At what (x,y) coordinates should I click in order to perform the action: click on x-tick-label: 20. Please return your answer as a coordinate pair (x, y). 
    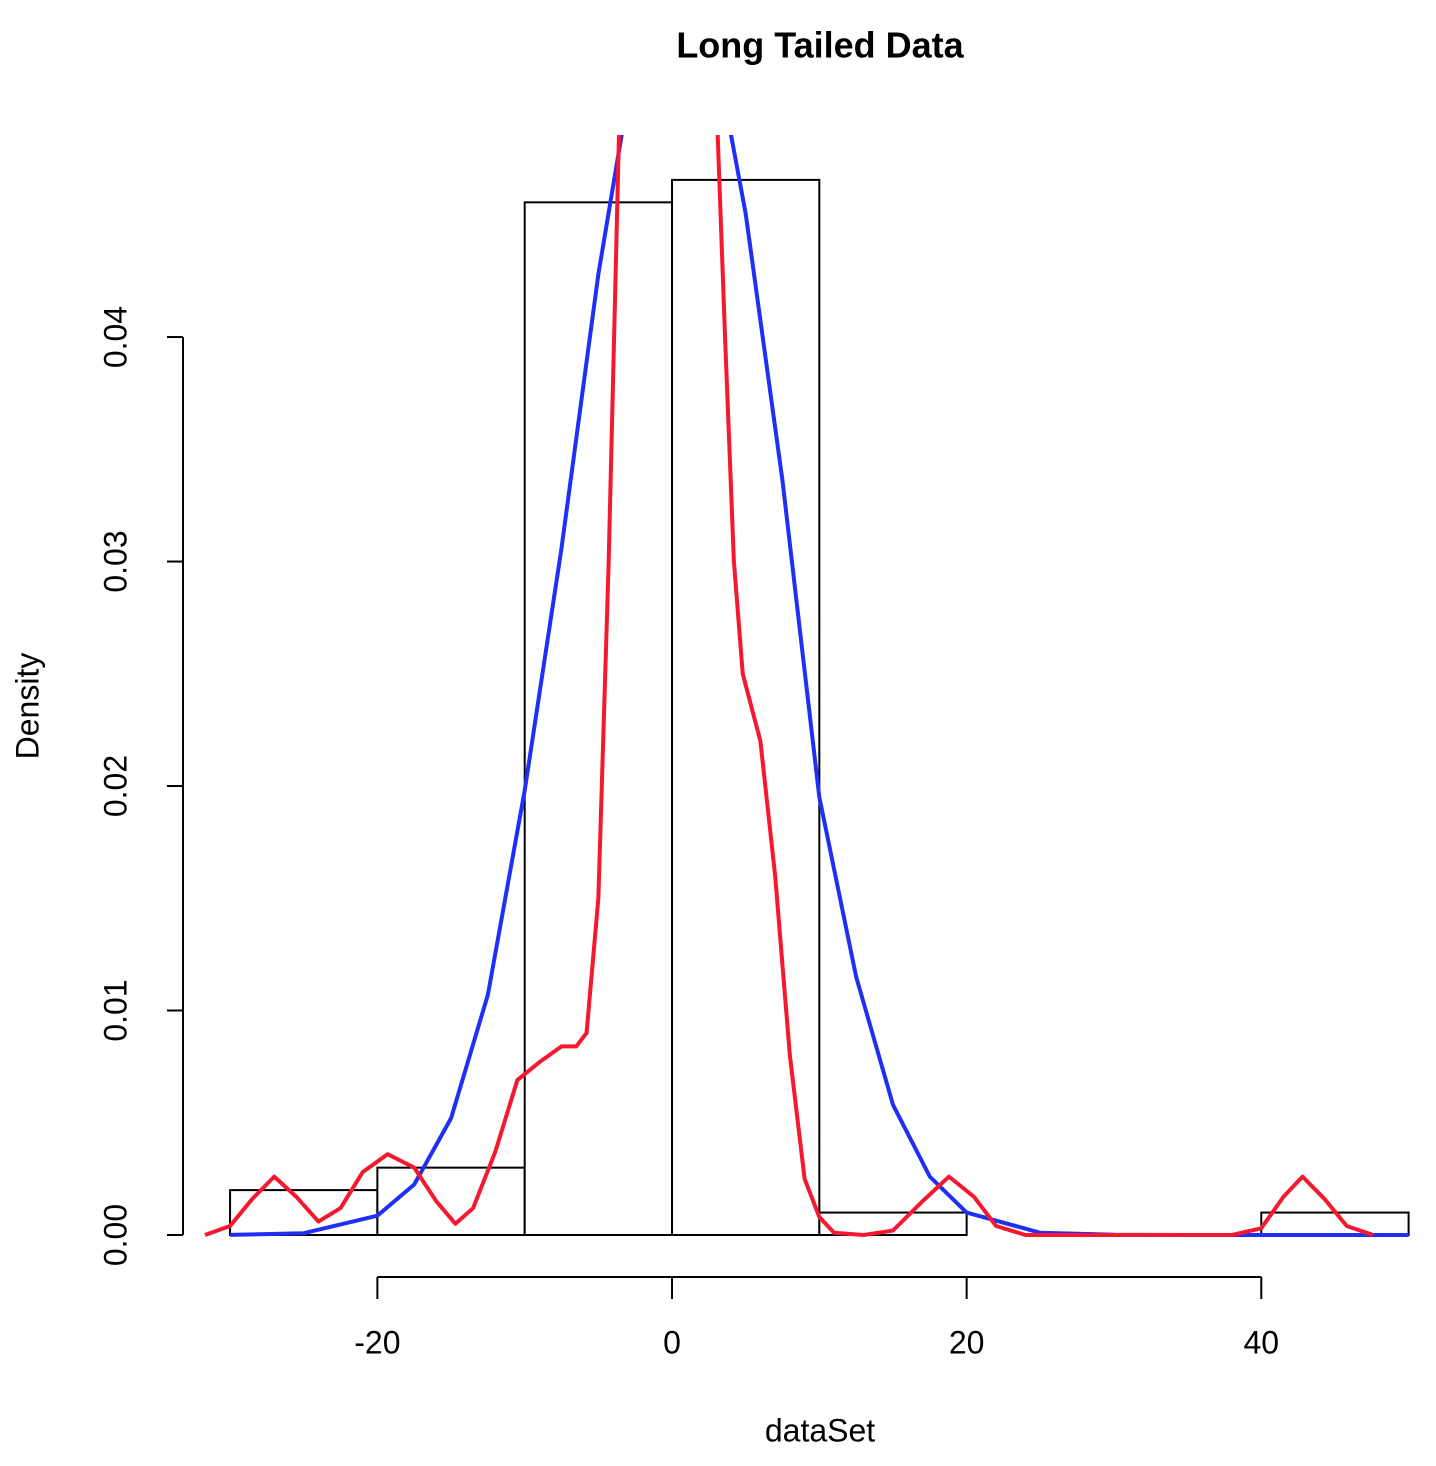
    Looking at the image, I should click on (967, 1342).